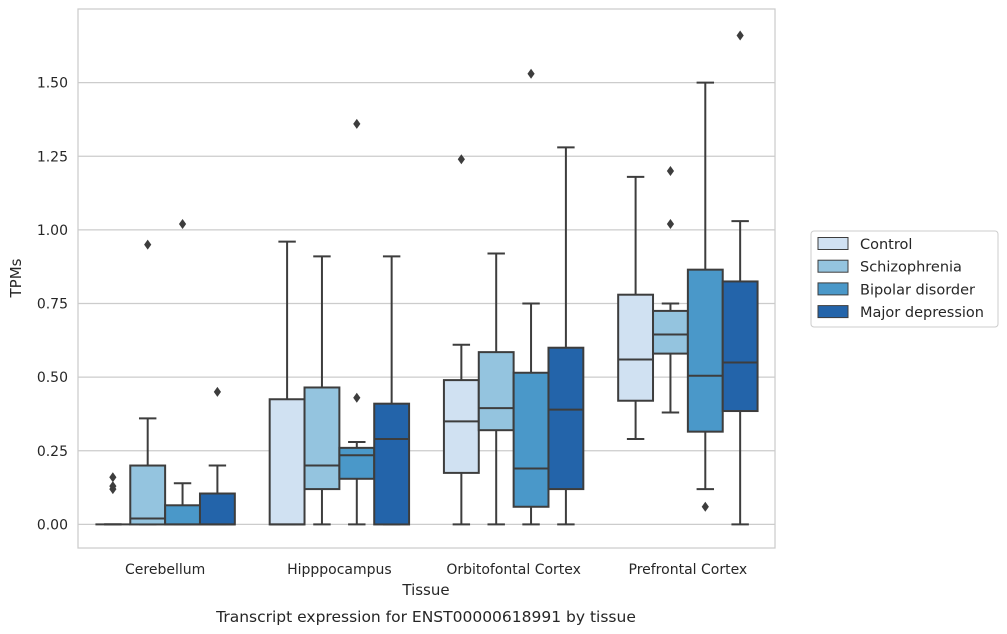 Image resolution: width=1007 pixels, height=634 pixels. What do you see at coordinates (513, 570) in the screenshot?
I see `x-tick-label: Orbitofontal Cortex` at bounding box center [513, 570].